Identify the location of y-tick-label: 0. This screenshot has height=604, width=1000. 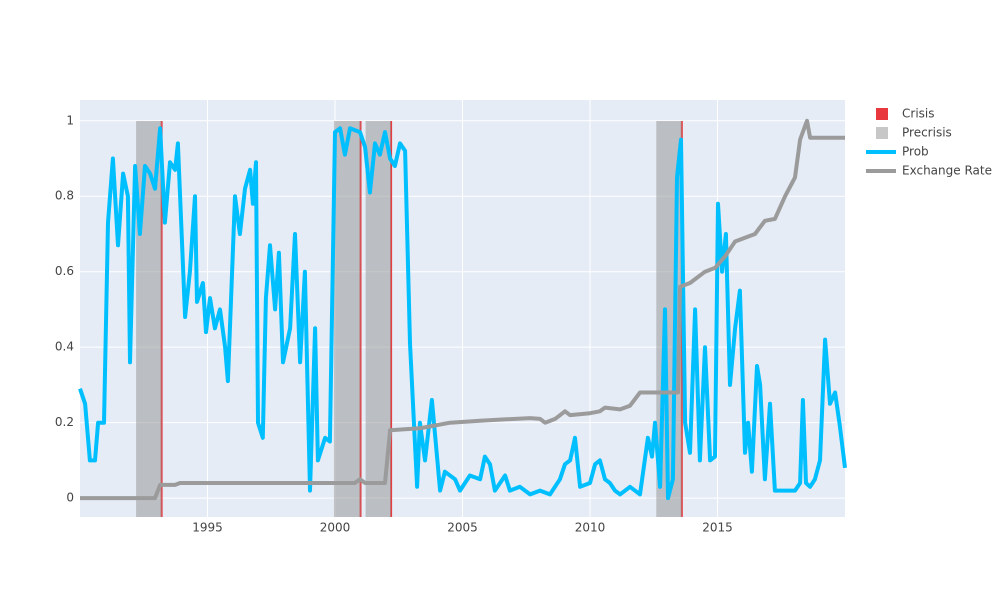
(70, 498).